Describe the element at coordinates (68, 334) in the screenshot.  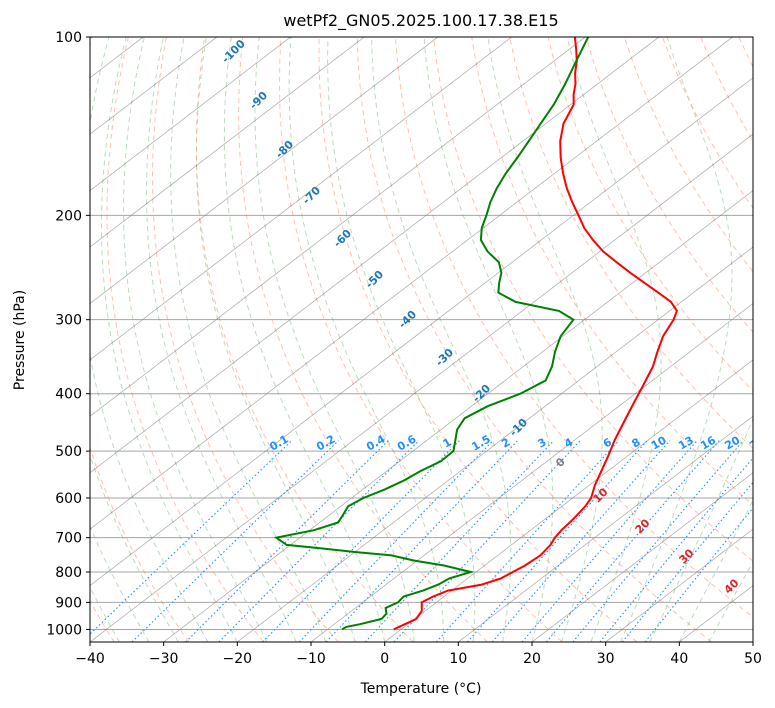
I see `y-ticks: 100 200 300 400 500 600 700 800 900 1000` at that location.